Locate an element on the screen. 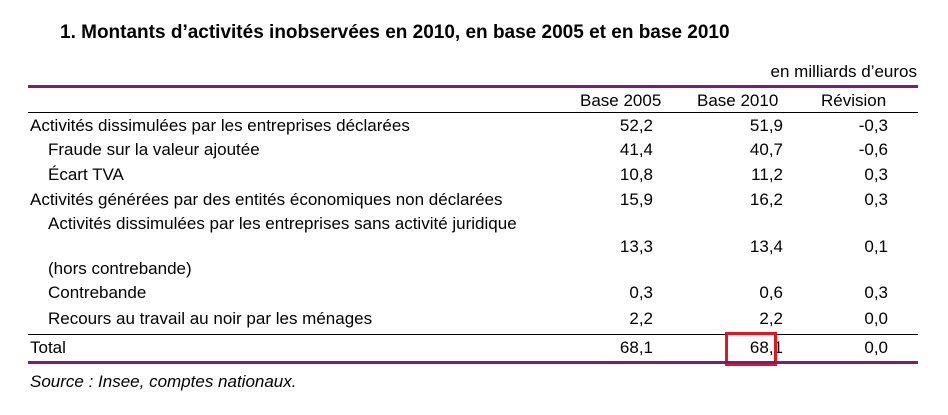  column-header-base-2005: Base 2005 is located at coordinates (621, 100).